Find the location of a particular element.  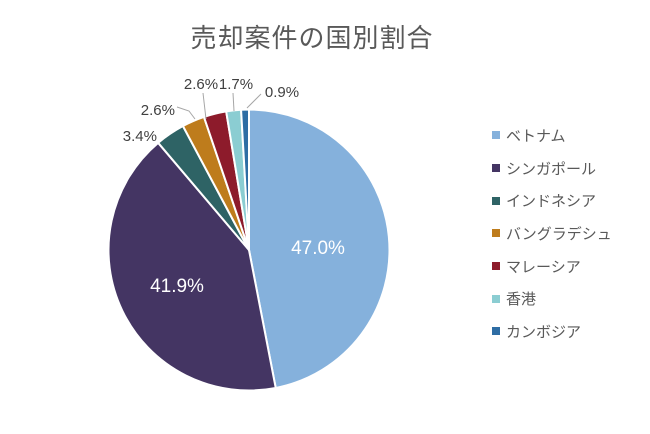

legend-item-cambodia: カンボジア is located at coordinates (552, 331).